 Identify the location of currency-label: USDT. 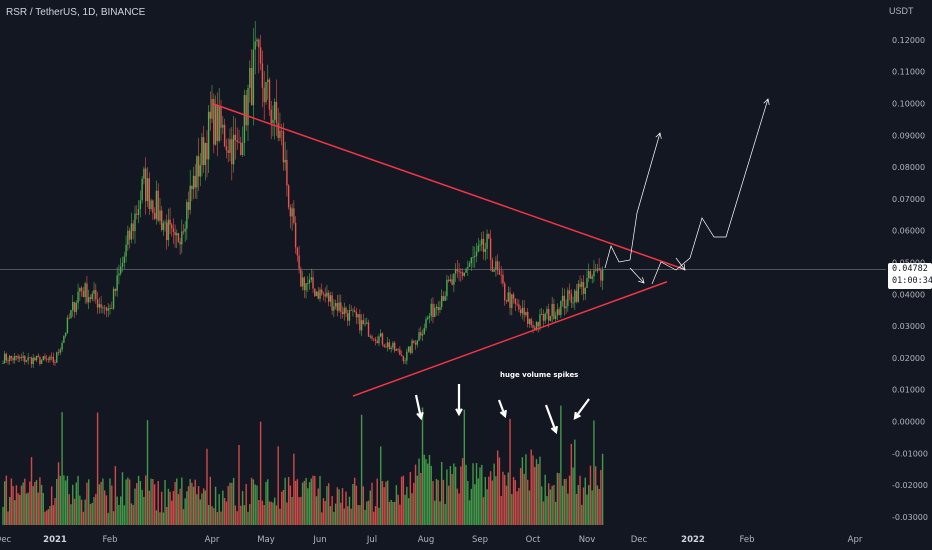
(901, 11).